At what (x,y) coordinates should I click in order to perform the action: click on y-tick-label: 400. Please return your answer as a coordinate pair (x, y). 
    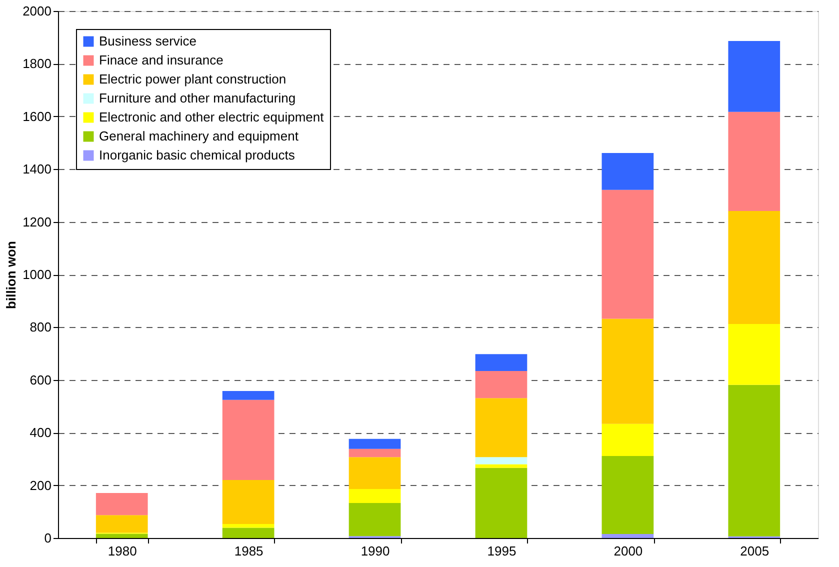
    Looking at the image, I should click on (41, 432).